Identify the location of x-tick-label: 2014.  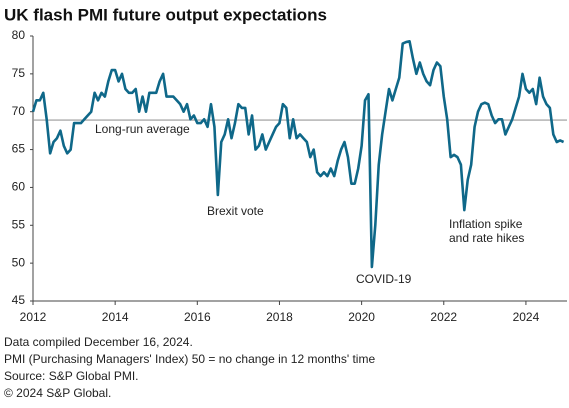
(115, 317).